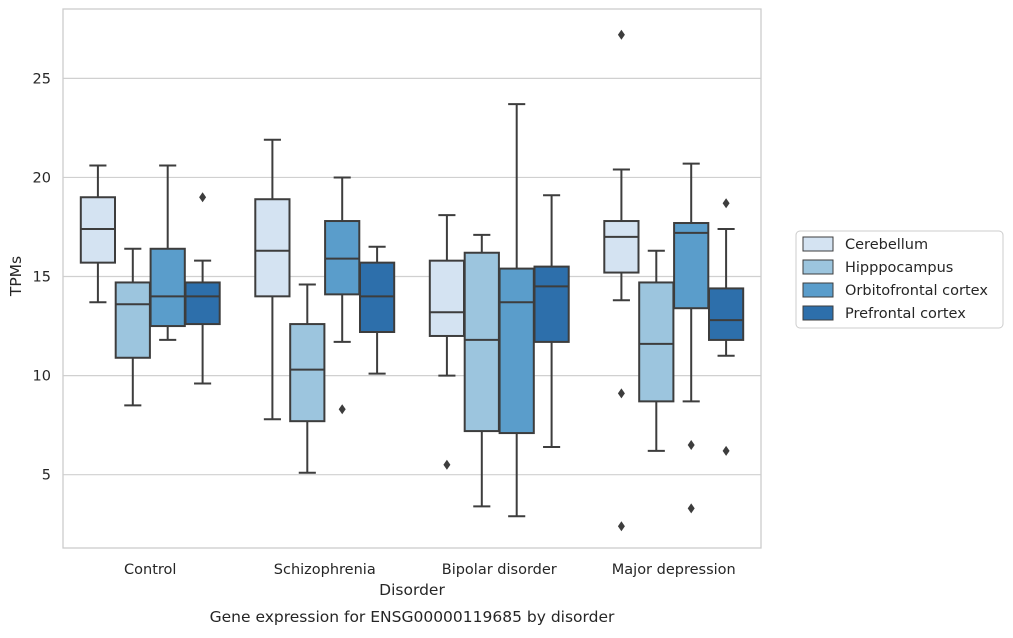  What do you see at coordinates (42, 377) in the screenshot?
I see `y-tick-label: 10` at bounding box center [42, 377].